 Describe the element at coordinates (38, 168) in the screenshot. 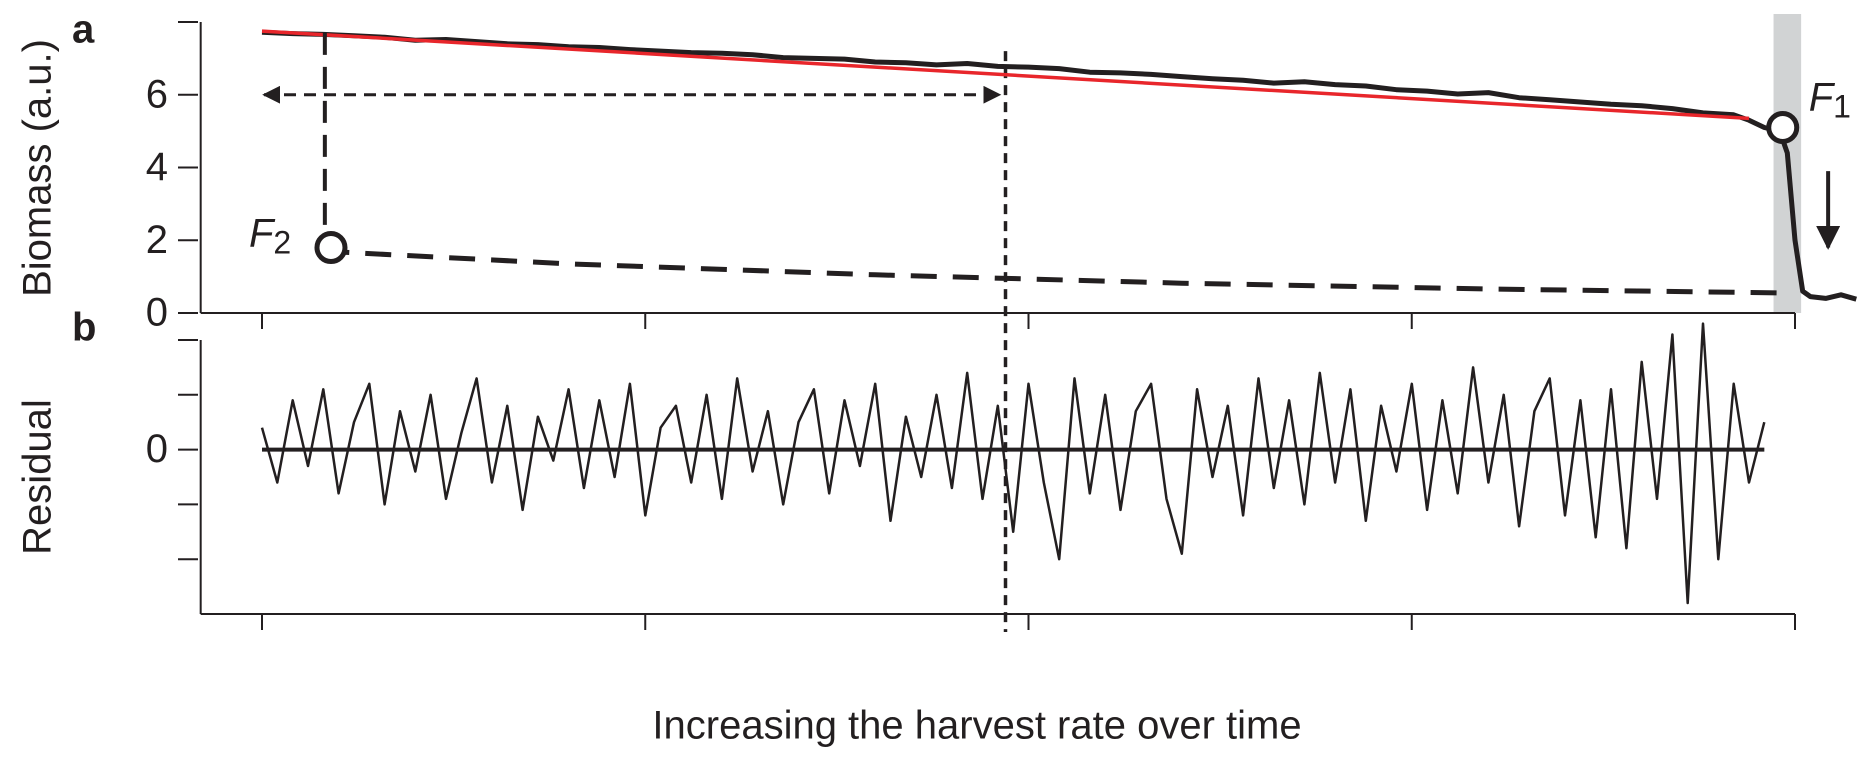

I see `y-axis-label: Biomass (a.u.)` at that location.